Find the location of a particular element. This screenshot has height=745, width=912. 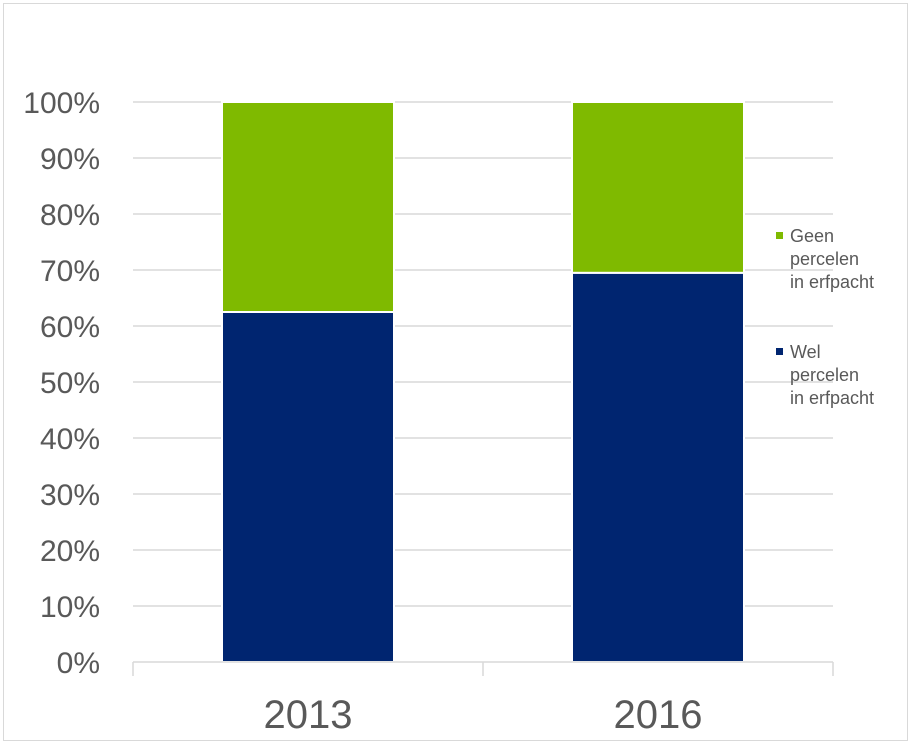

x-tick-label: 2016 is located at coordinates (658, 715).